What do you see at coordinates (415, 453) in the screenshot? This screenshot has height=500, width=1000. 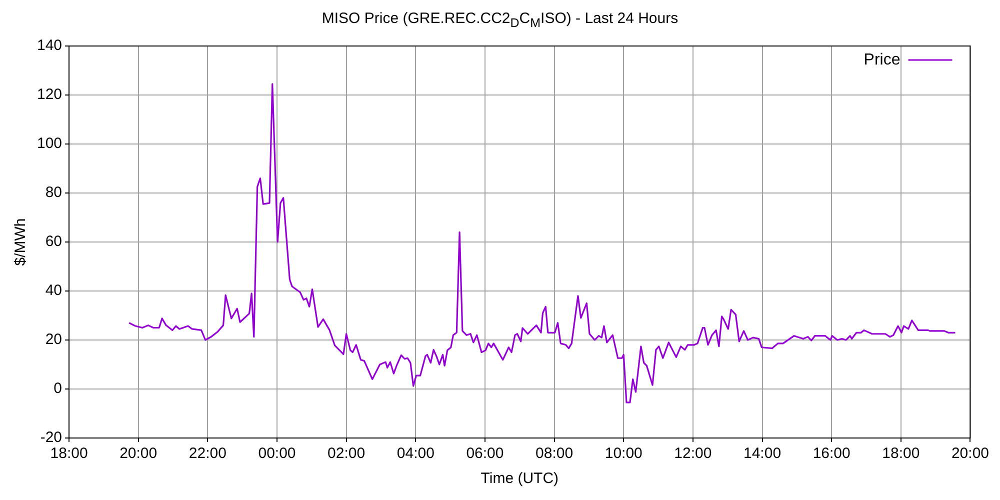 I see `x-tick-label: 04:00` at bounding box center [415, 453].